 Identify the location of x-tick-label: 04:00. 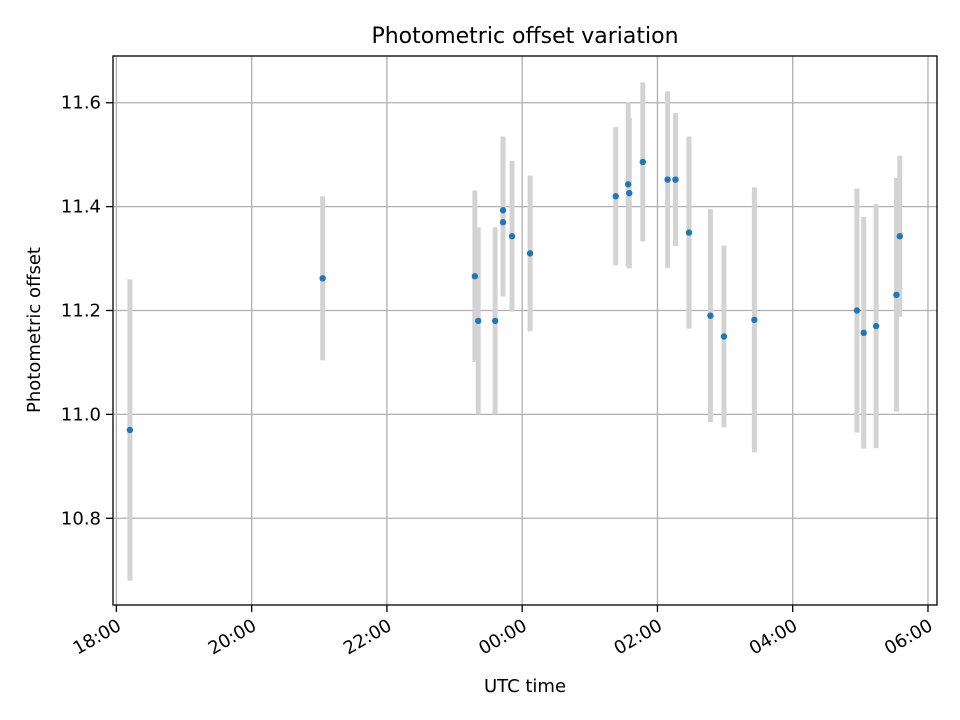
(773, 637).